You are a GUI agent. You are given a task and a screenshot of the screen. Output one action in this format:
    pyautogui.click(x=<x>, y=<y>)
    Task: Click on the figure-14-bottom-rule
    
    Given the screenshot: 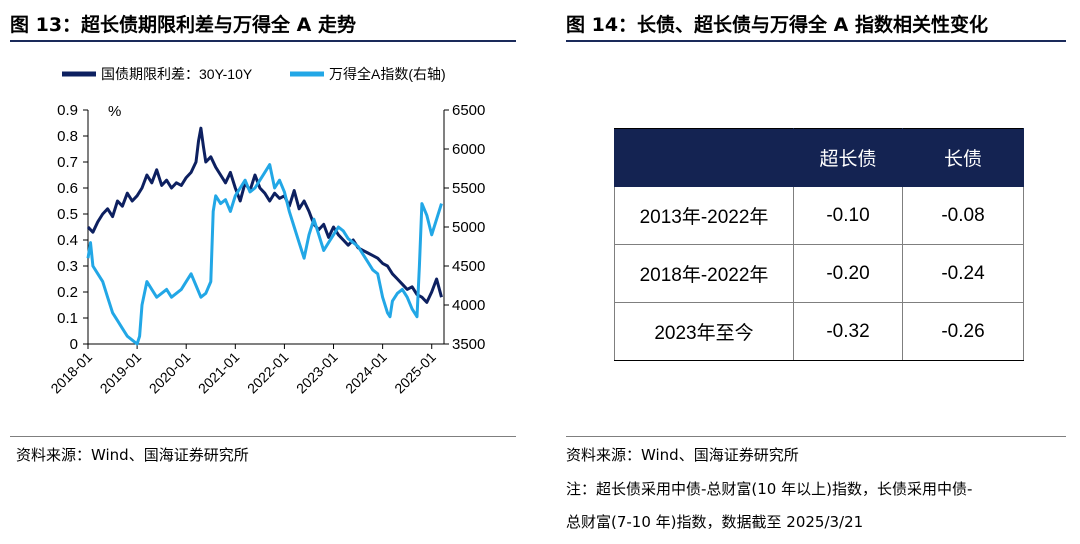 What is the action you would take?
    pyautogui.click(x=816, y=436)
    